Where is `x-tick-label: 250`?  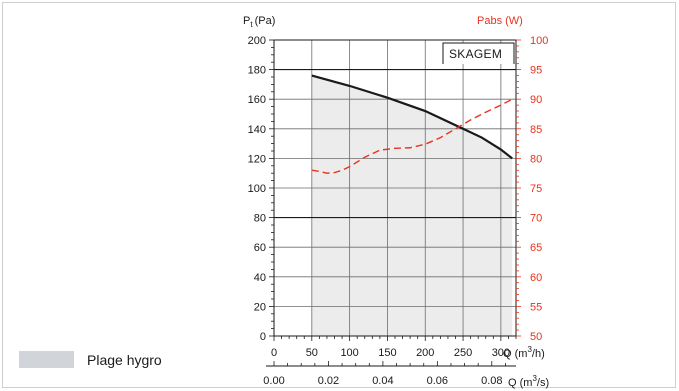 x-tick-label: 250 is located at coordinates (463, 353).